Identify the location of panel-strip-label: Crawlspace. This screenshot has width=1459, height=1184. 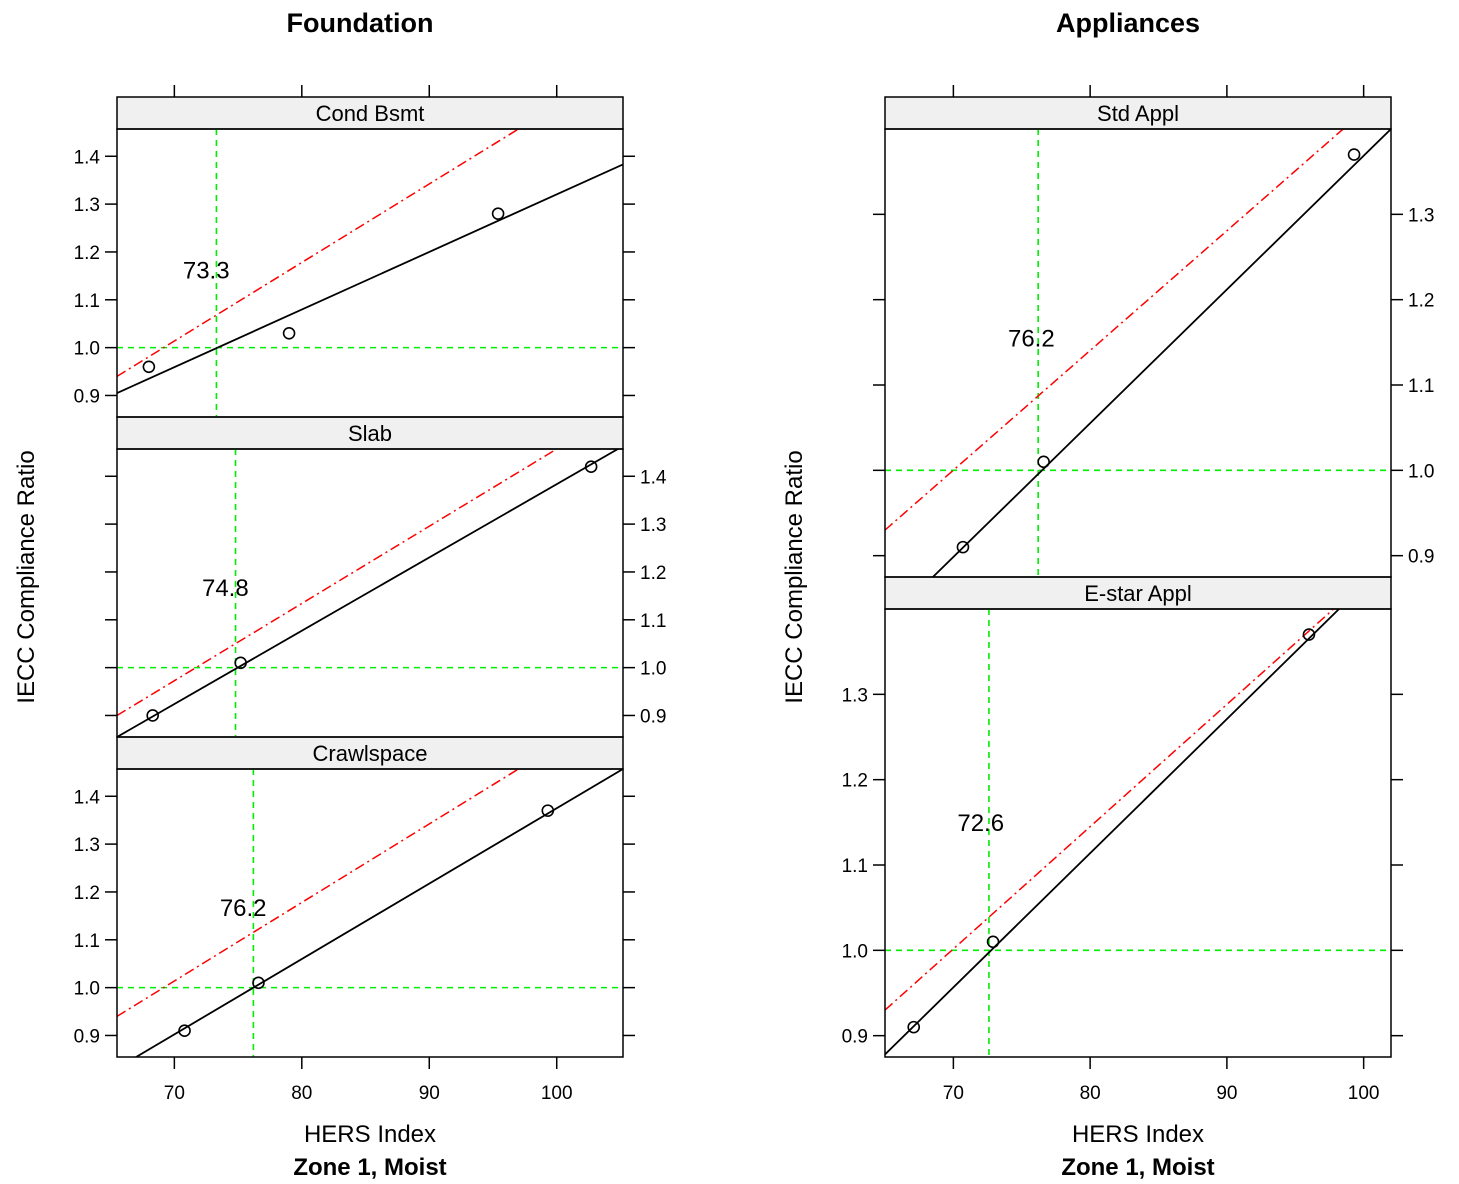
(370, 753).